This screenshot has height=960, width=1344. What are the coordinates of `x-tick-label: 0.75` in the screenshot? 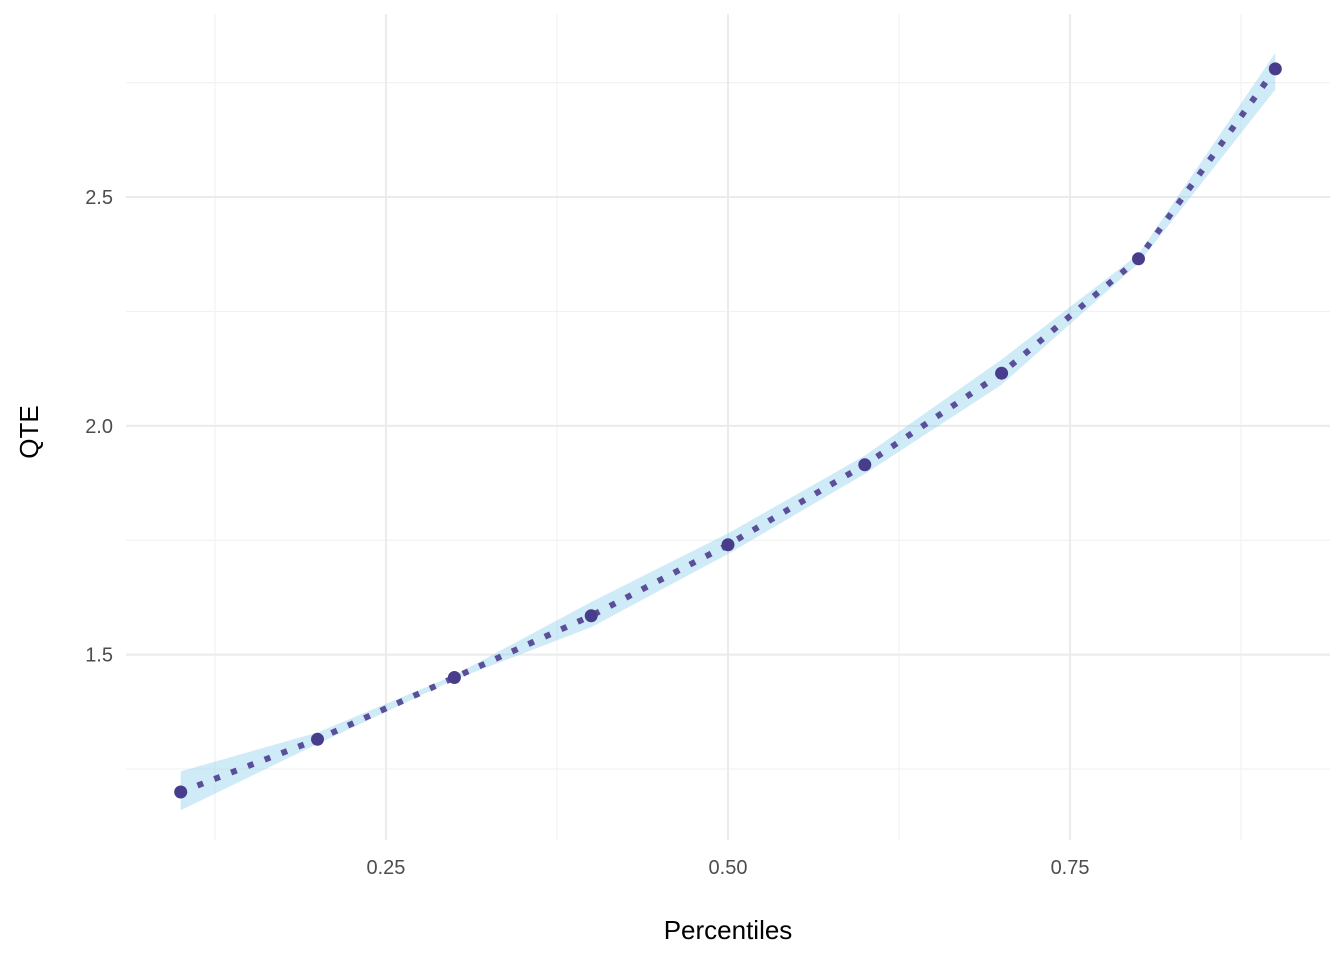 It's located at (1070, 868).